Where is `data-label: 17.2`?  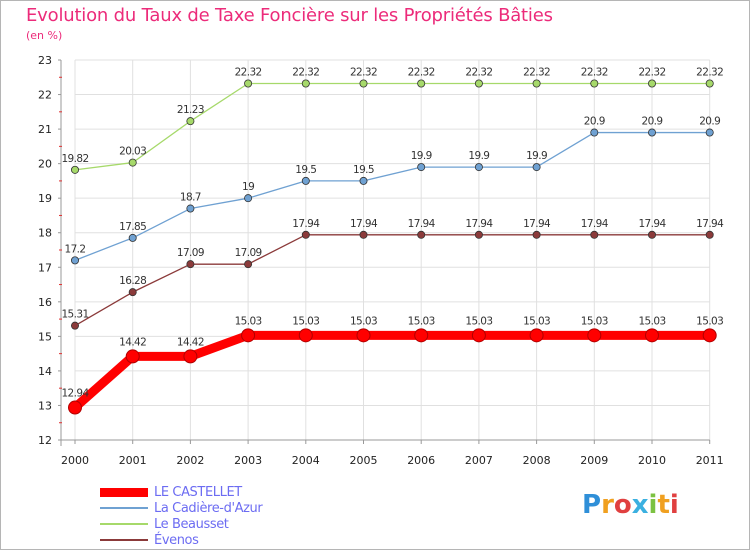
data-label: 17.2 is located at coordinates (75, 249).